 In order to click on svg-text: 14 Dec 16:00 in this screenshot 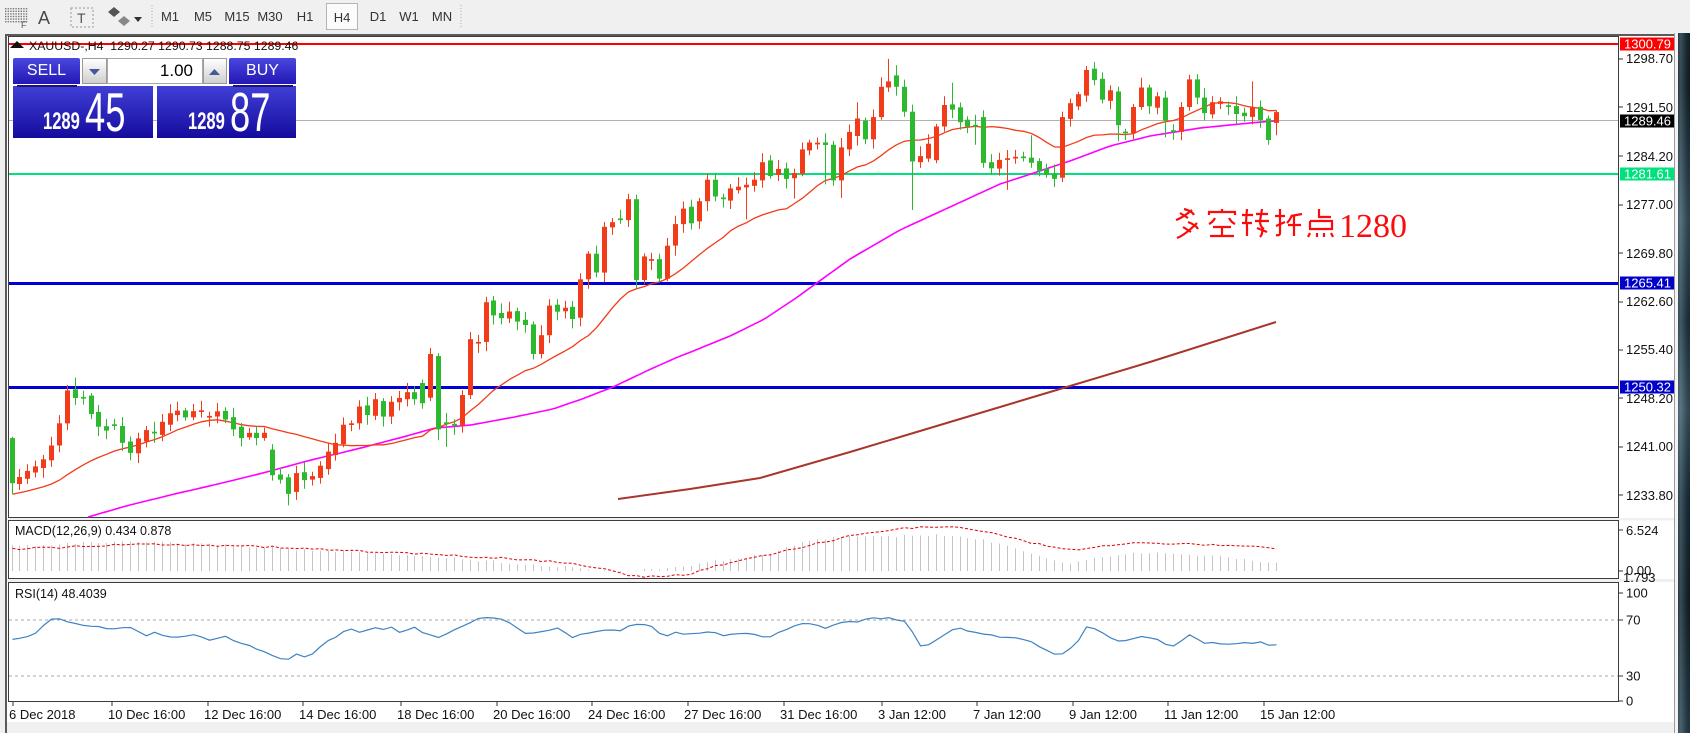, I will do `click(337, 714)`.